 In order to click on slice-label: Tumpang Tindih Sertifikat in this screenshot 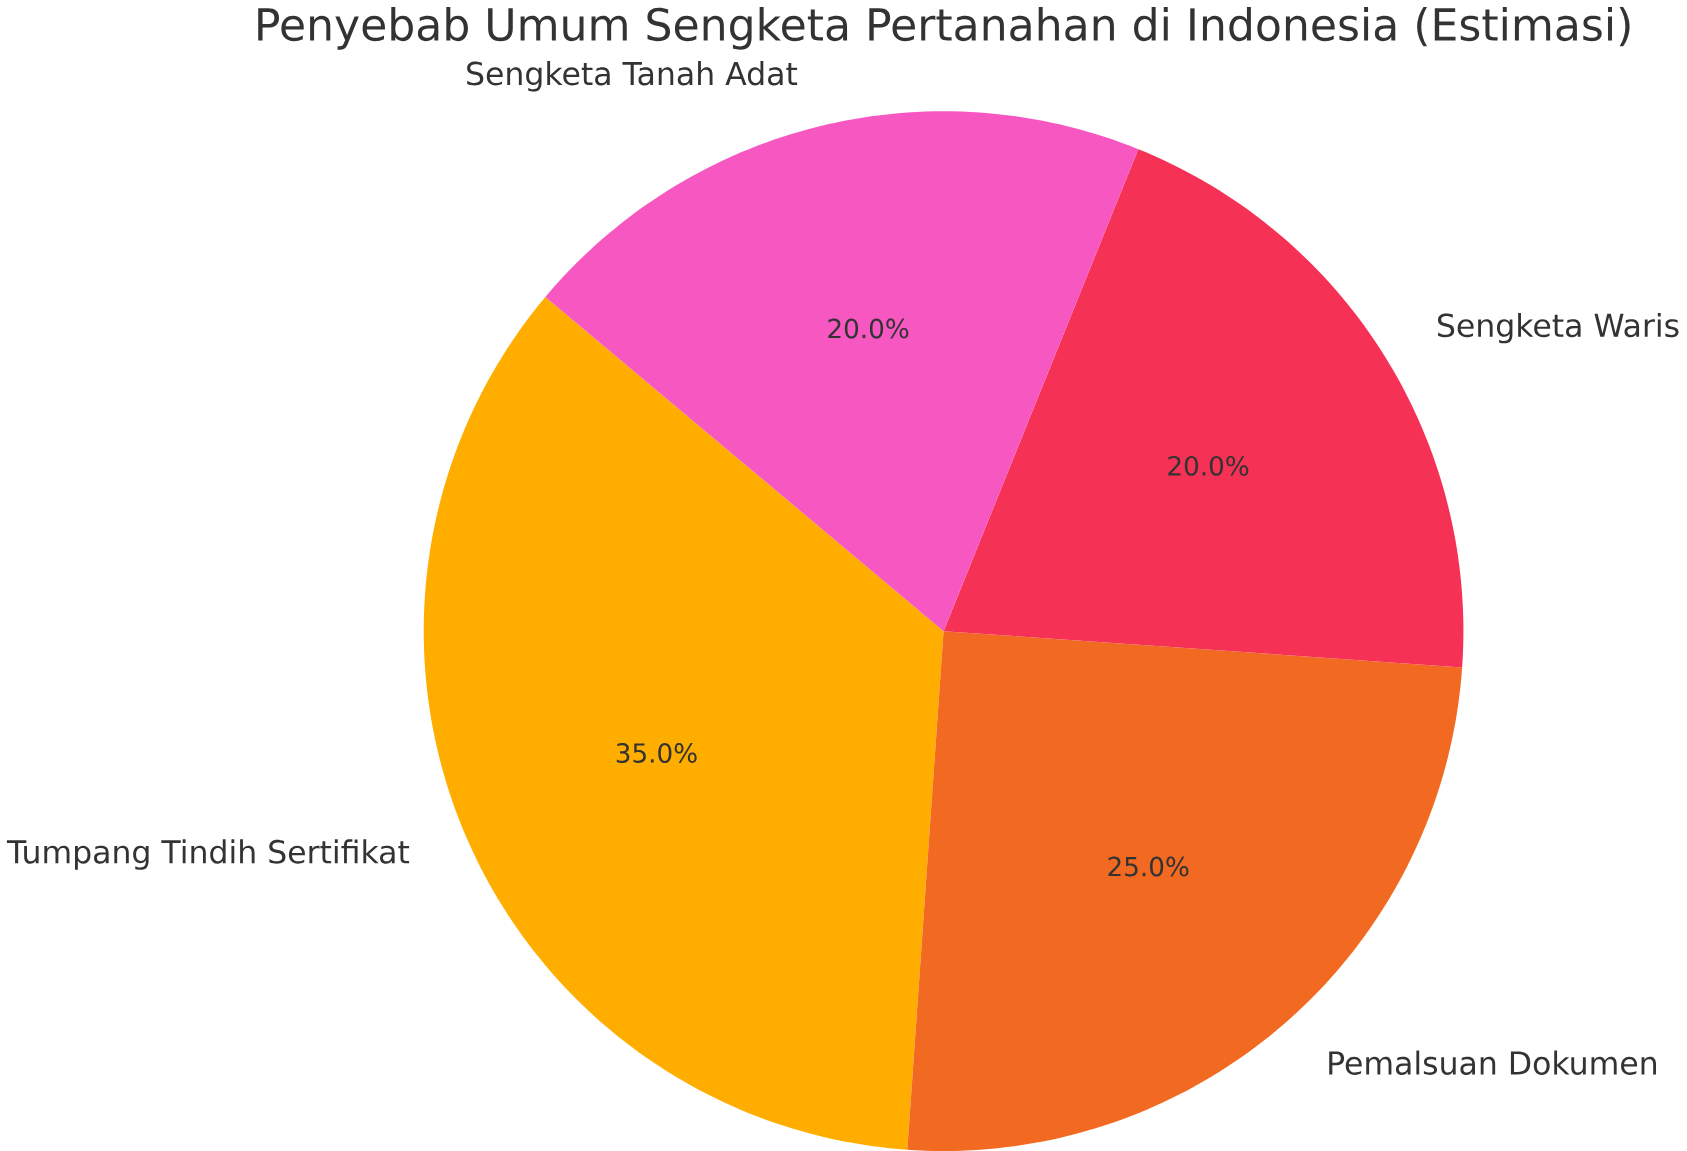, I will do `click(208, 854)`.